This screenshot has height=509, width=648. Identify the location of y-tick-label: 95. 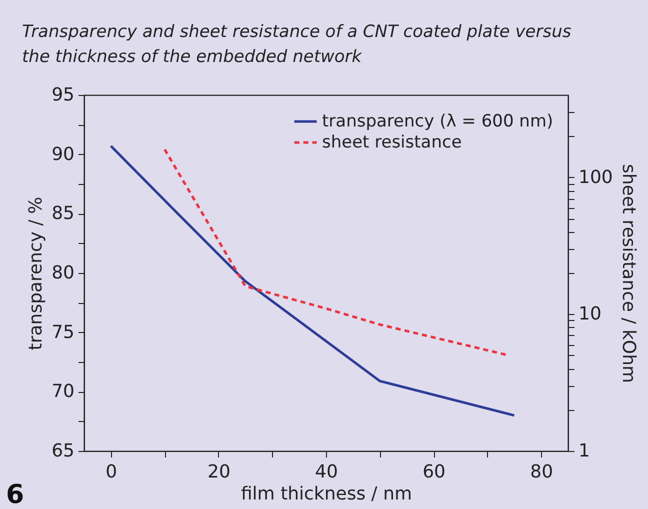
(63, 95).